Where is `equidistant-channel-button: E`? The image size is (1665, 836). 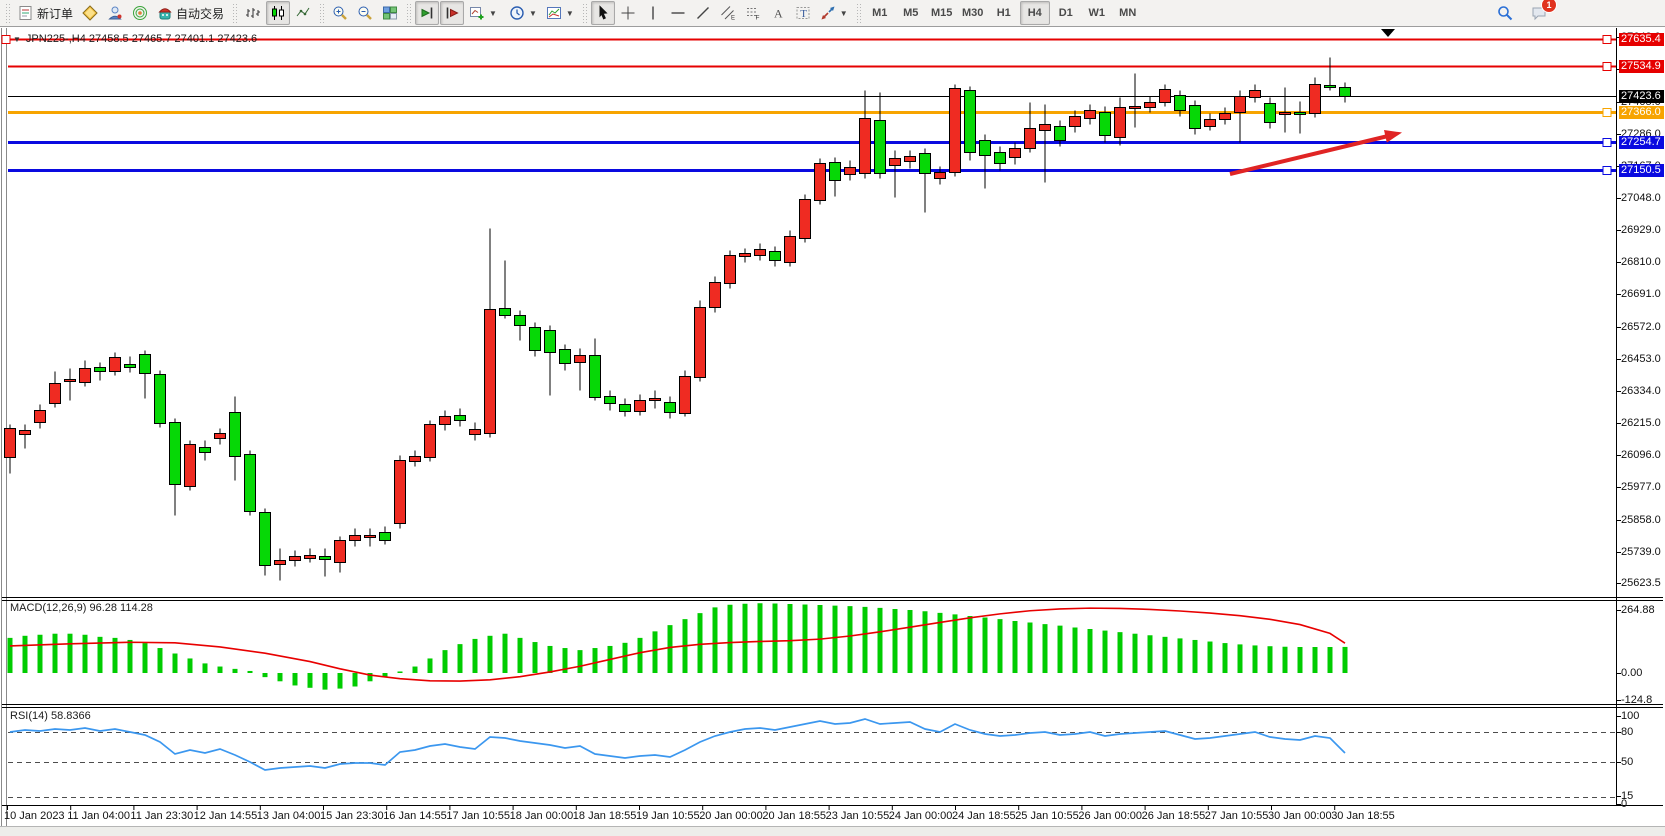 equidistant-channel-button: E is located at coordinates (728, 13).